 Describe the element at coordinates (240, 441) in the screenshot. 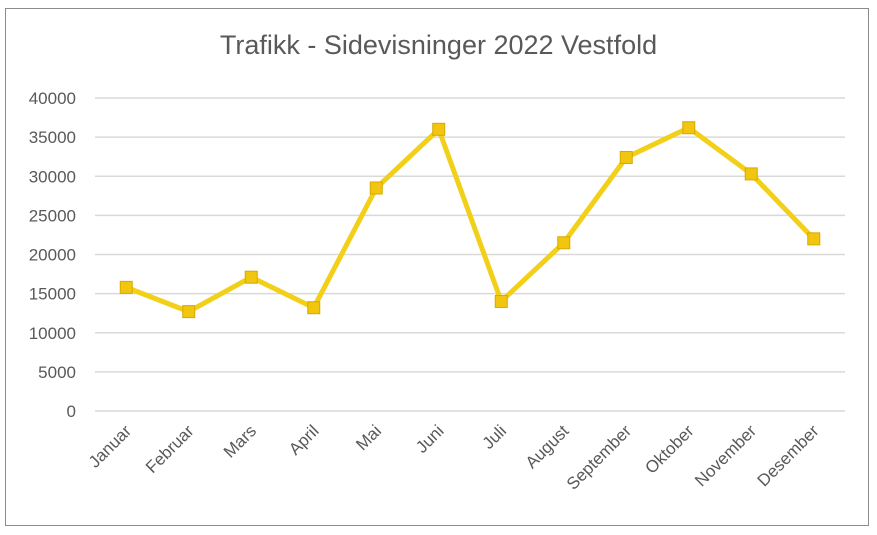

I see `x-tick-label: Mars` at that location.